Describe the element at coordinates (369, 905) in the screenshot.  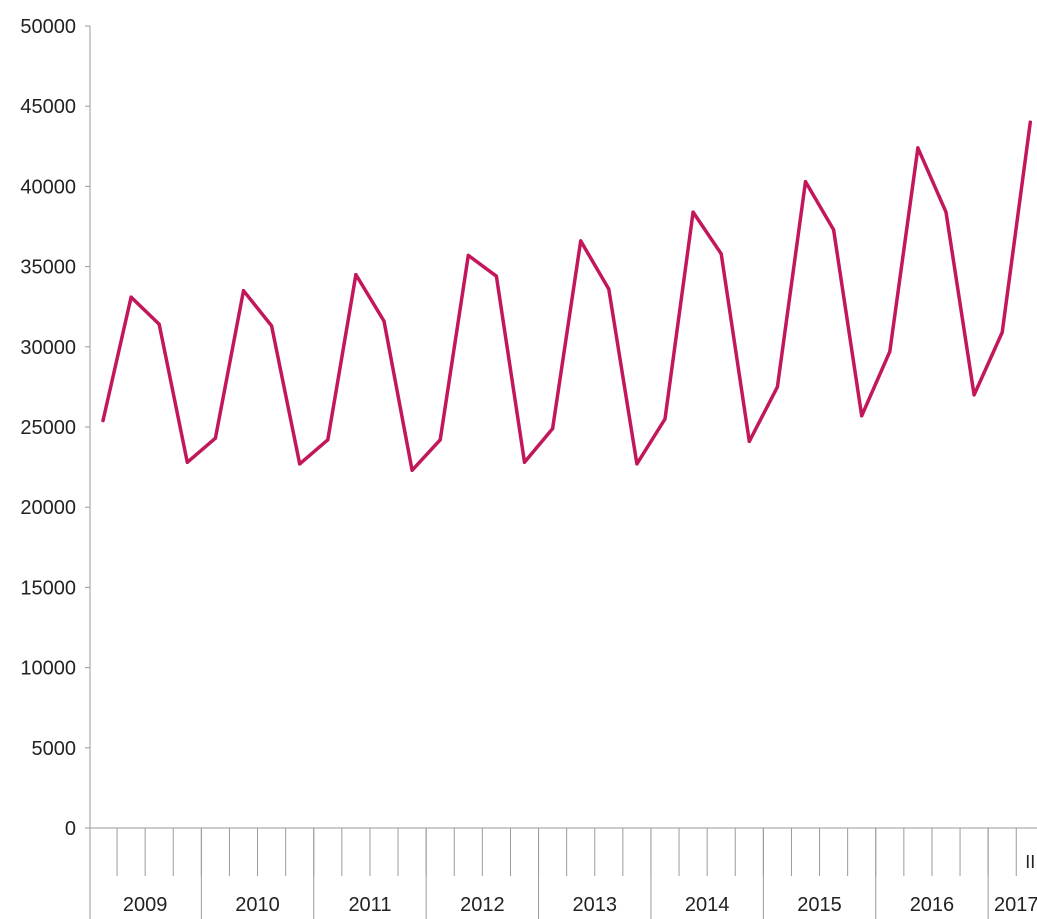
I see `year-label: 2011` at that location.